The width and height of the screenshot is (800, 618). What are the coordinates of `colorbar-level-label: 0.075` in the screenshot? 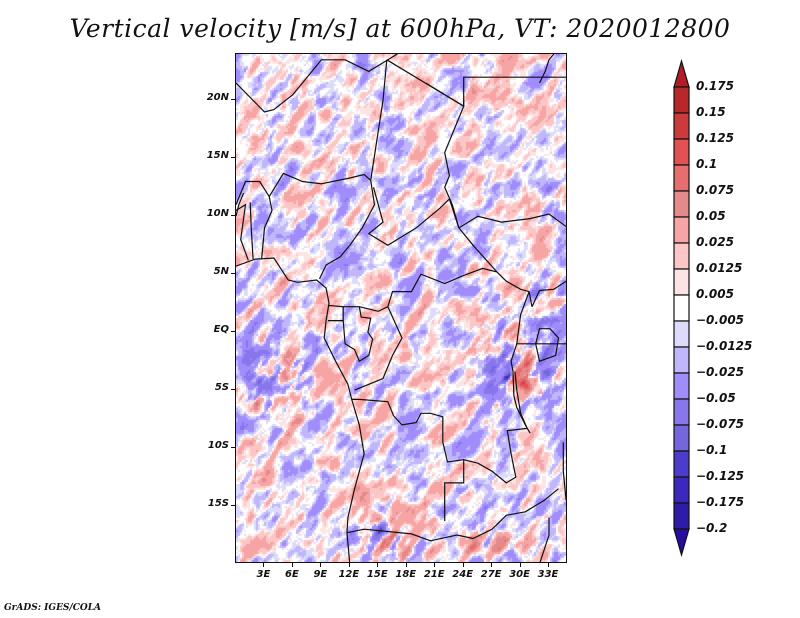 It's located at (715, 190).